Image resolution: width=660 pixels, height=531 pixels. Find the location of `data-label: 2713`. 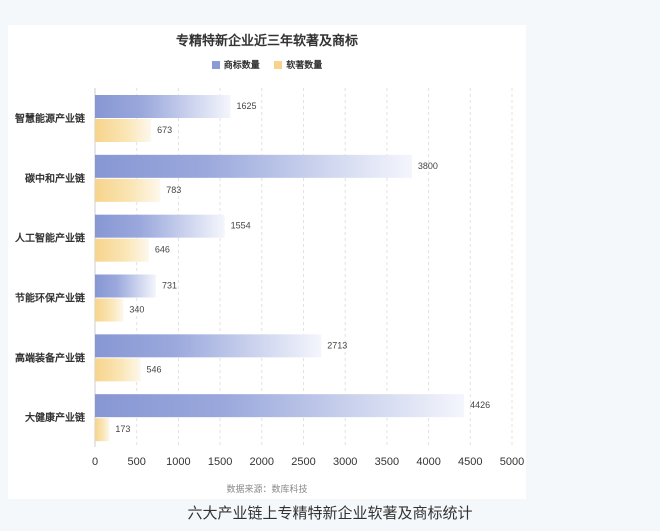

data-label: 2713 is located at coordinates (337, 345).